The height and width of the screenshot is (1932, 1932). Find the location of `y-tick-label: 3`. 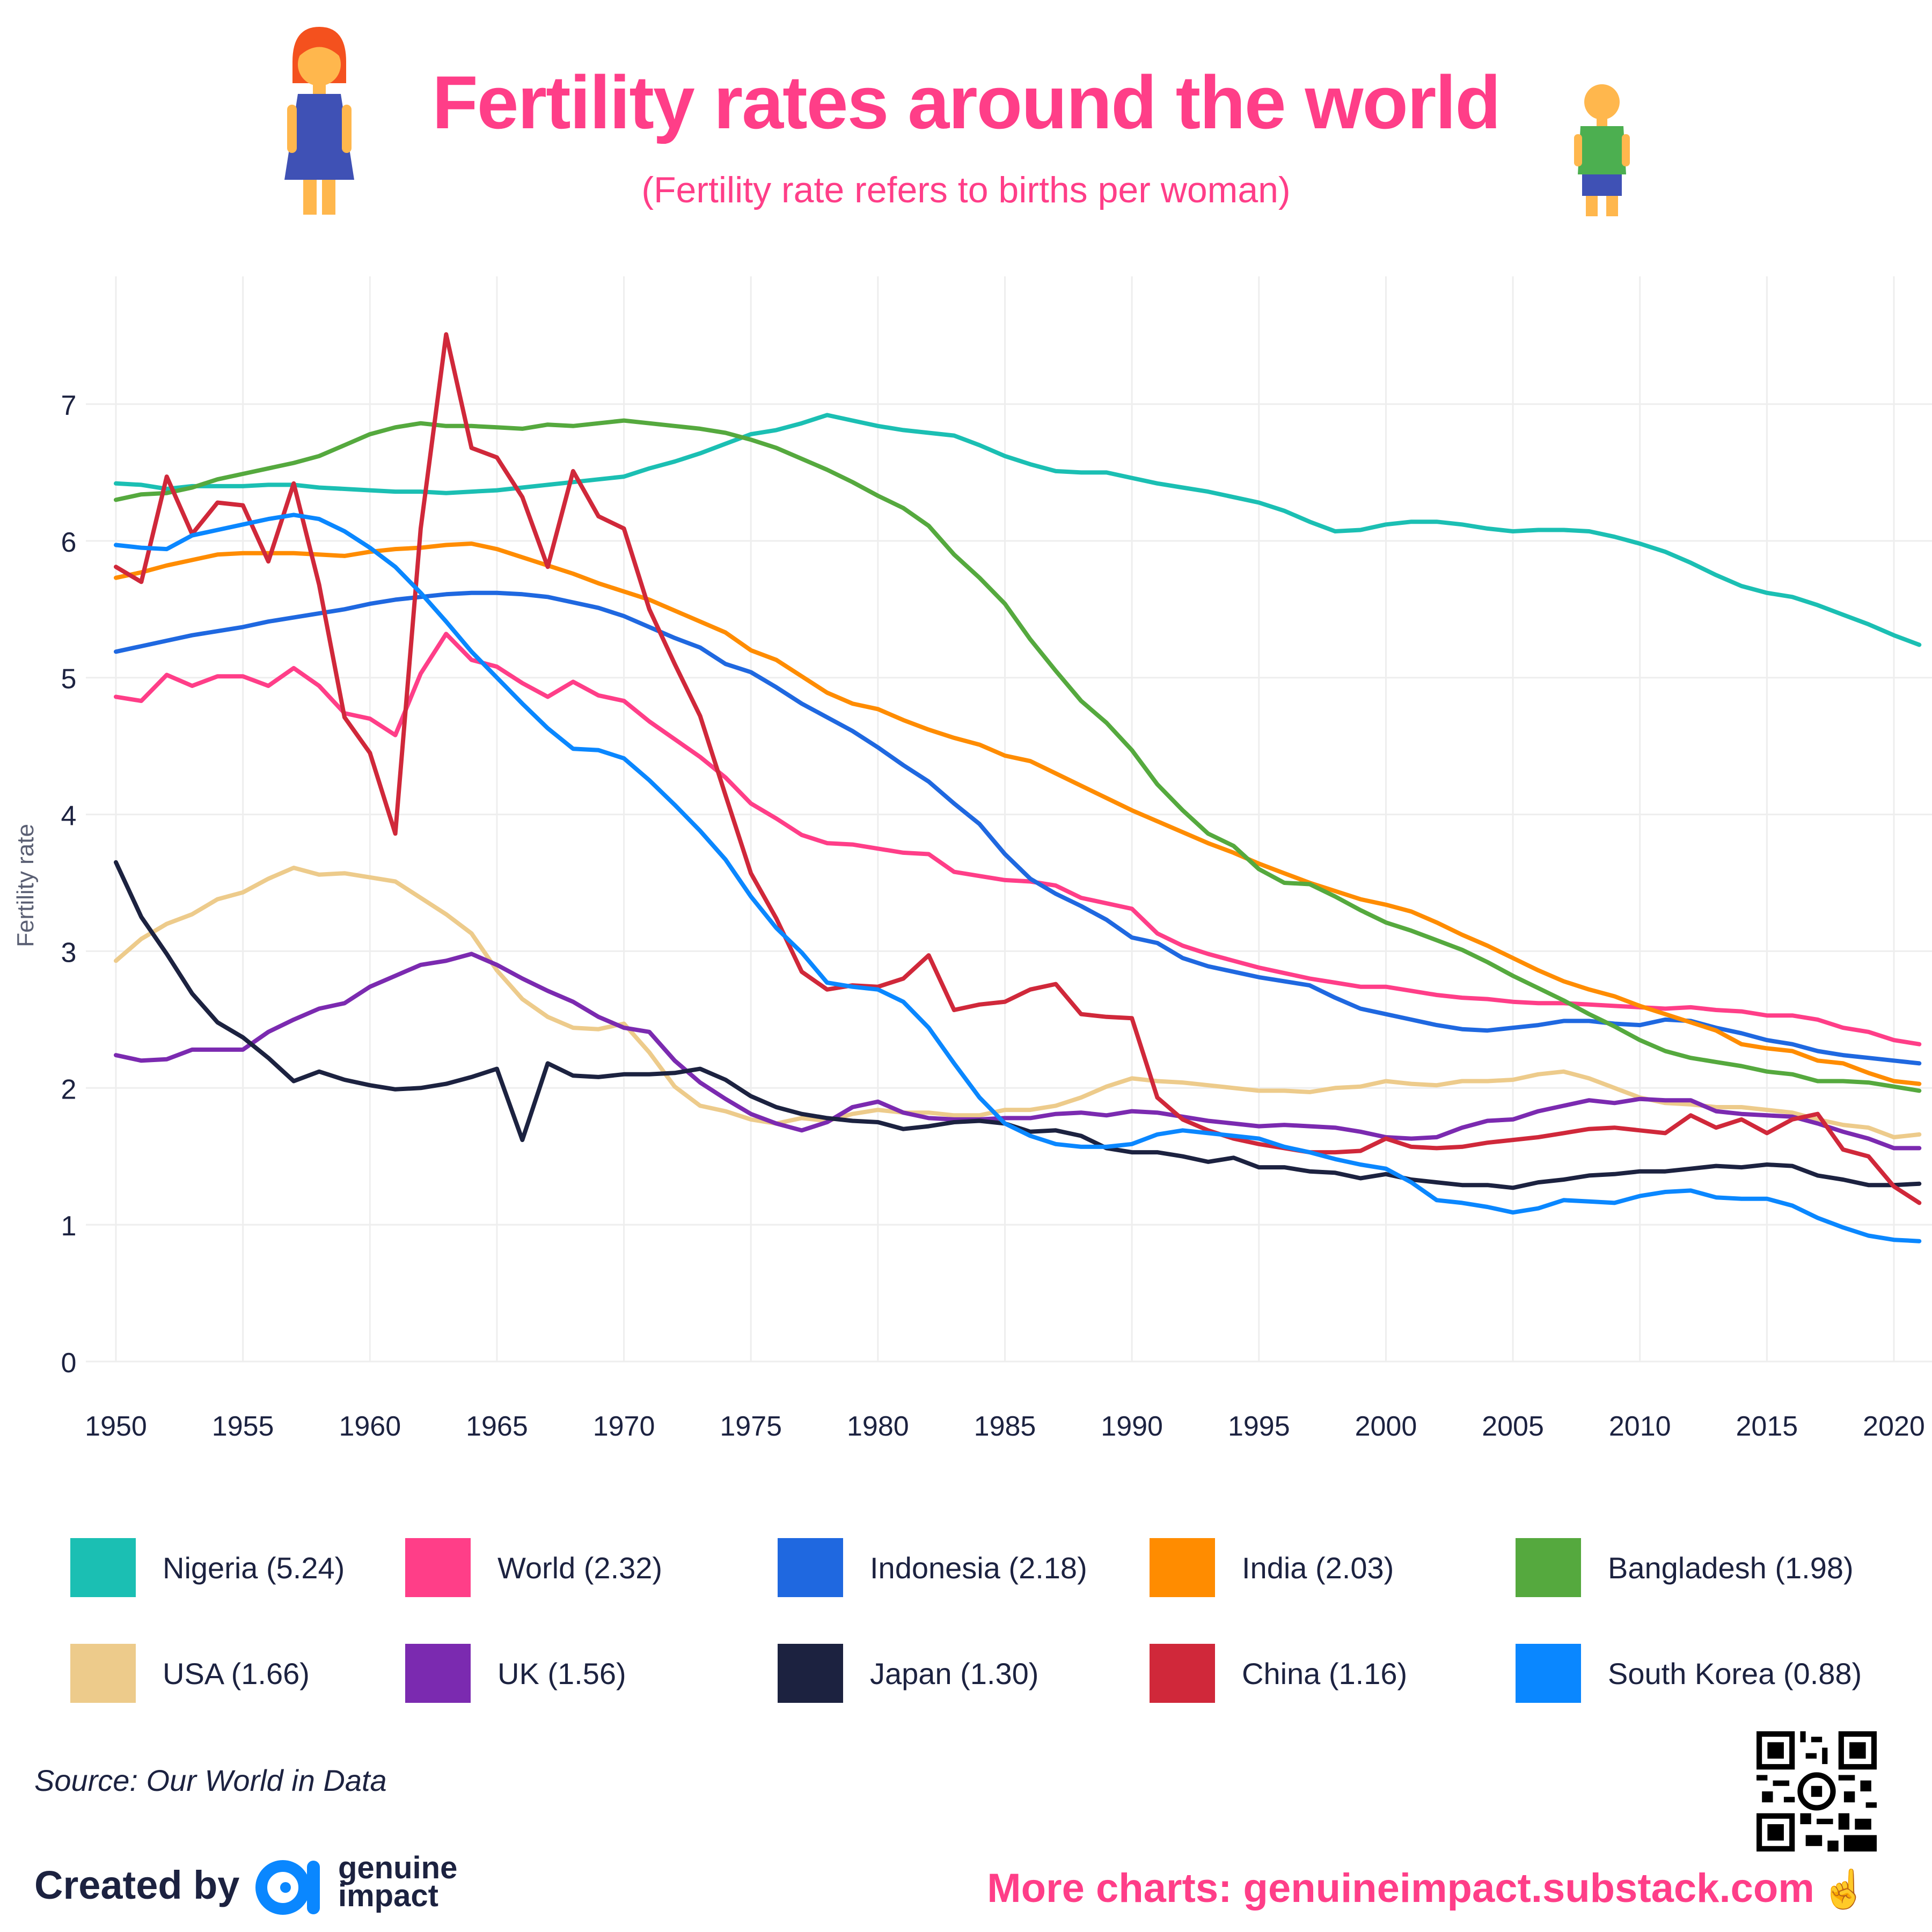

y-tick-label: 3 is located at coordinates (69, 952).